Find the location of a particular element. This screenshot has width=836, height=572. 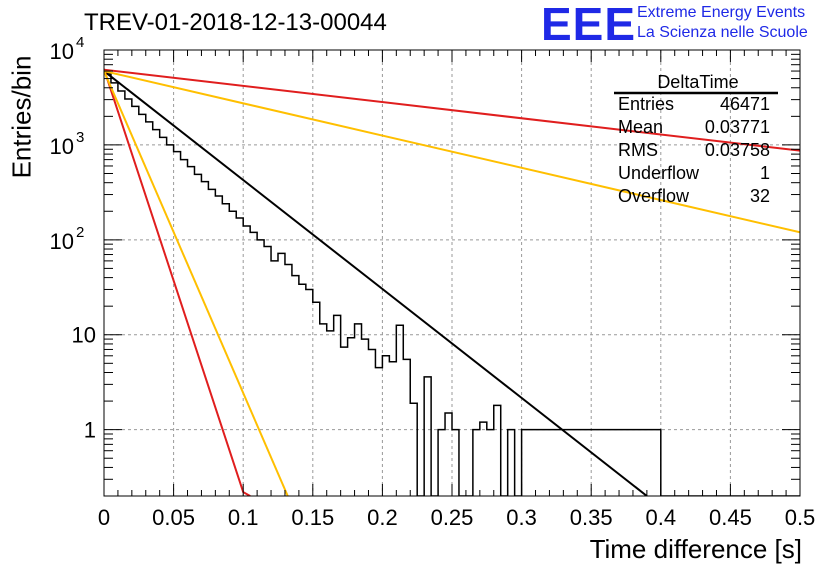

x-tick-label: 0.35 is located at coordinates (591, 517).